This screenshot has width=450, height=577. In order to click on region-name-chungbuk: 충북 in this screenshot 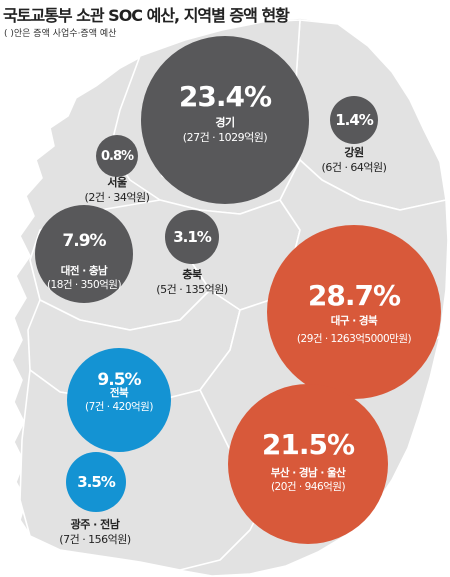, I will do `click(192, 274)`.